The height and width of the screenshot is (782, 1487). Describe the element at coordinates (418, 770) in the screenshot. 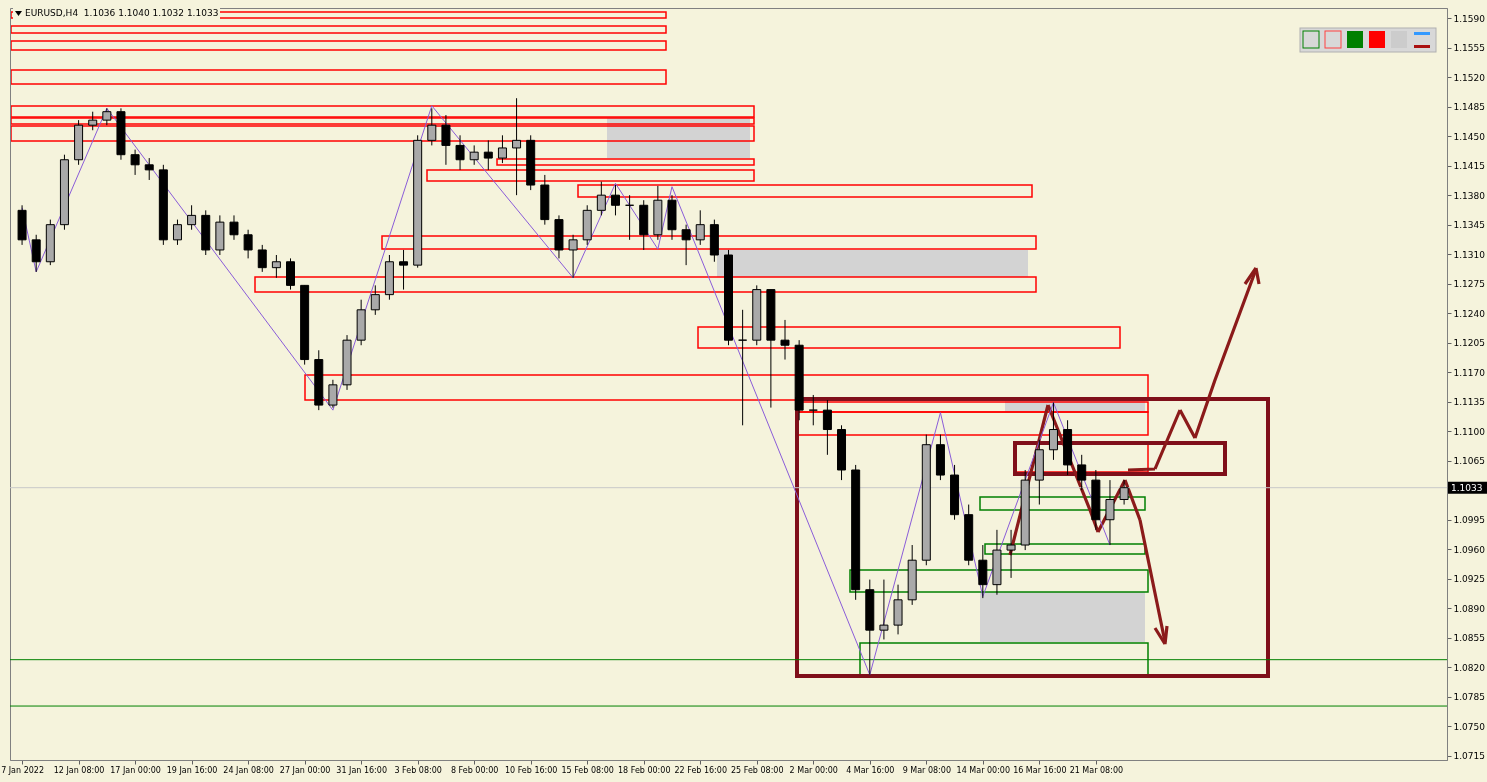

I see `x-tick-label: 3 Feb 08:00` at that location.